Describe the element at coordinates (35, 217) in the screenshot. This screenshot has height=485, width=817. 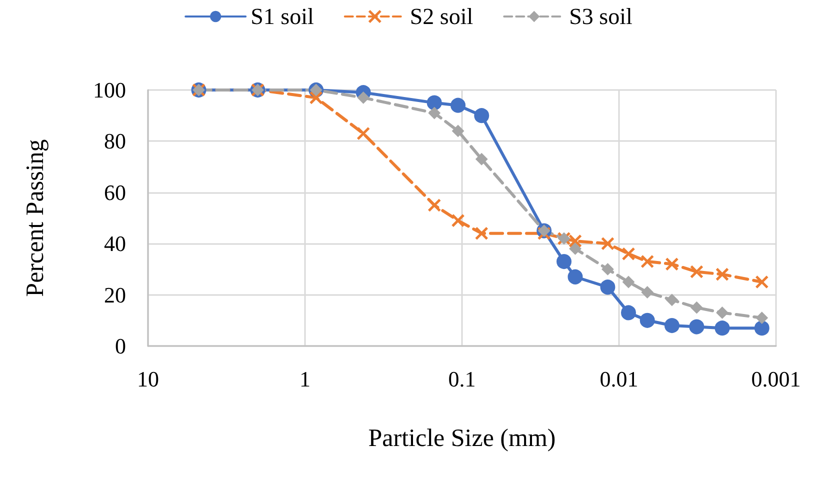
I see `y-axis-title: Percent Passing` at that location.